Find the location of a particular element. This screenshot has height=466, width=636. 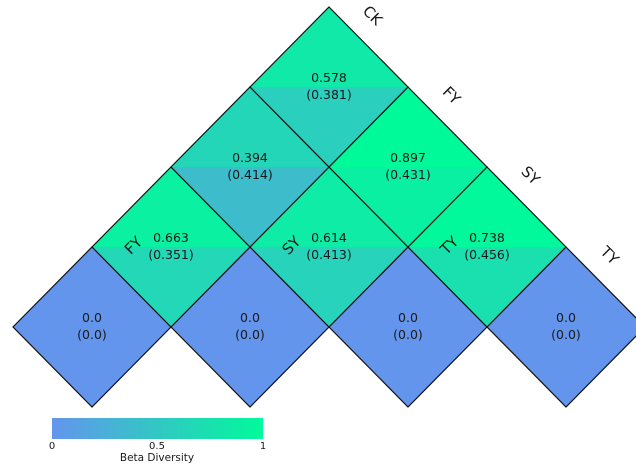

cell-value: 0.663 is located at coordinates (171, 237).